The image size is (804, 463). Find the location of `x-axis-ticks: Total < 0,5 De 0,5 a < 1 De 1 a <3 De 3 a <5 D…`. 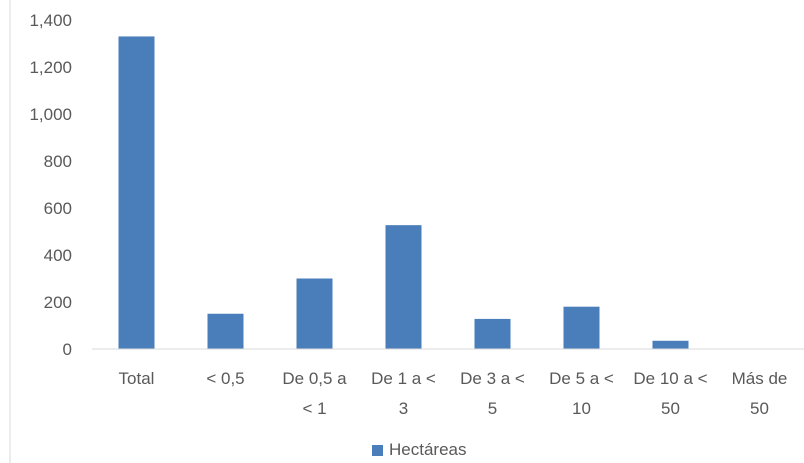

x-axis-ticks: Total < 0,5 De 0,5 a < 1 De 1 a <3 De 3 a <5 D… is located at coordinates (453, 393).